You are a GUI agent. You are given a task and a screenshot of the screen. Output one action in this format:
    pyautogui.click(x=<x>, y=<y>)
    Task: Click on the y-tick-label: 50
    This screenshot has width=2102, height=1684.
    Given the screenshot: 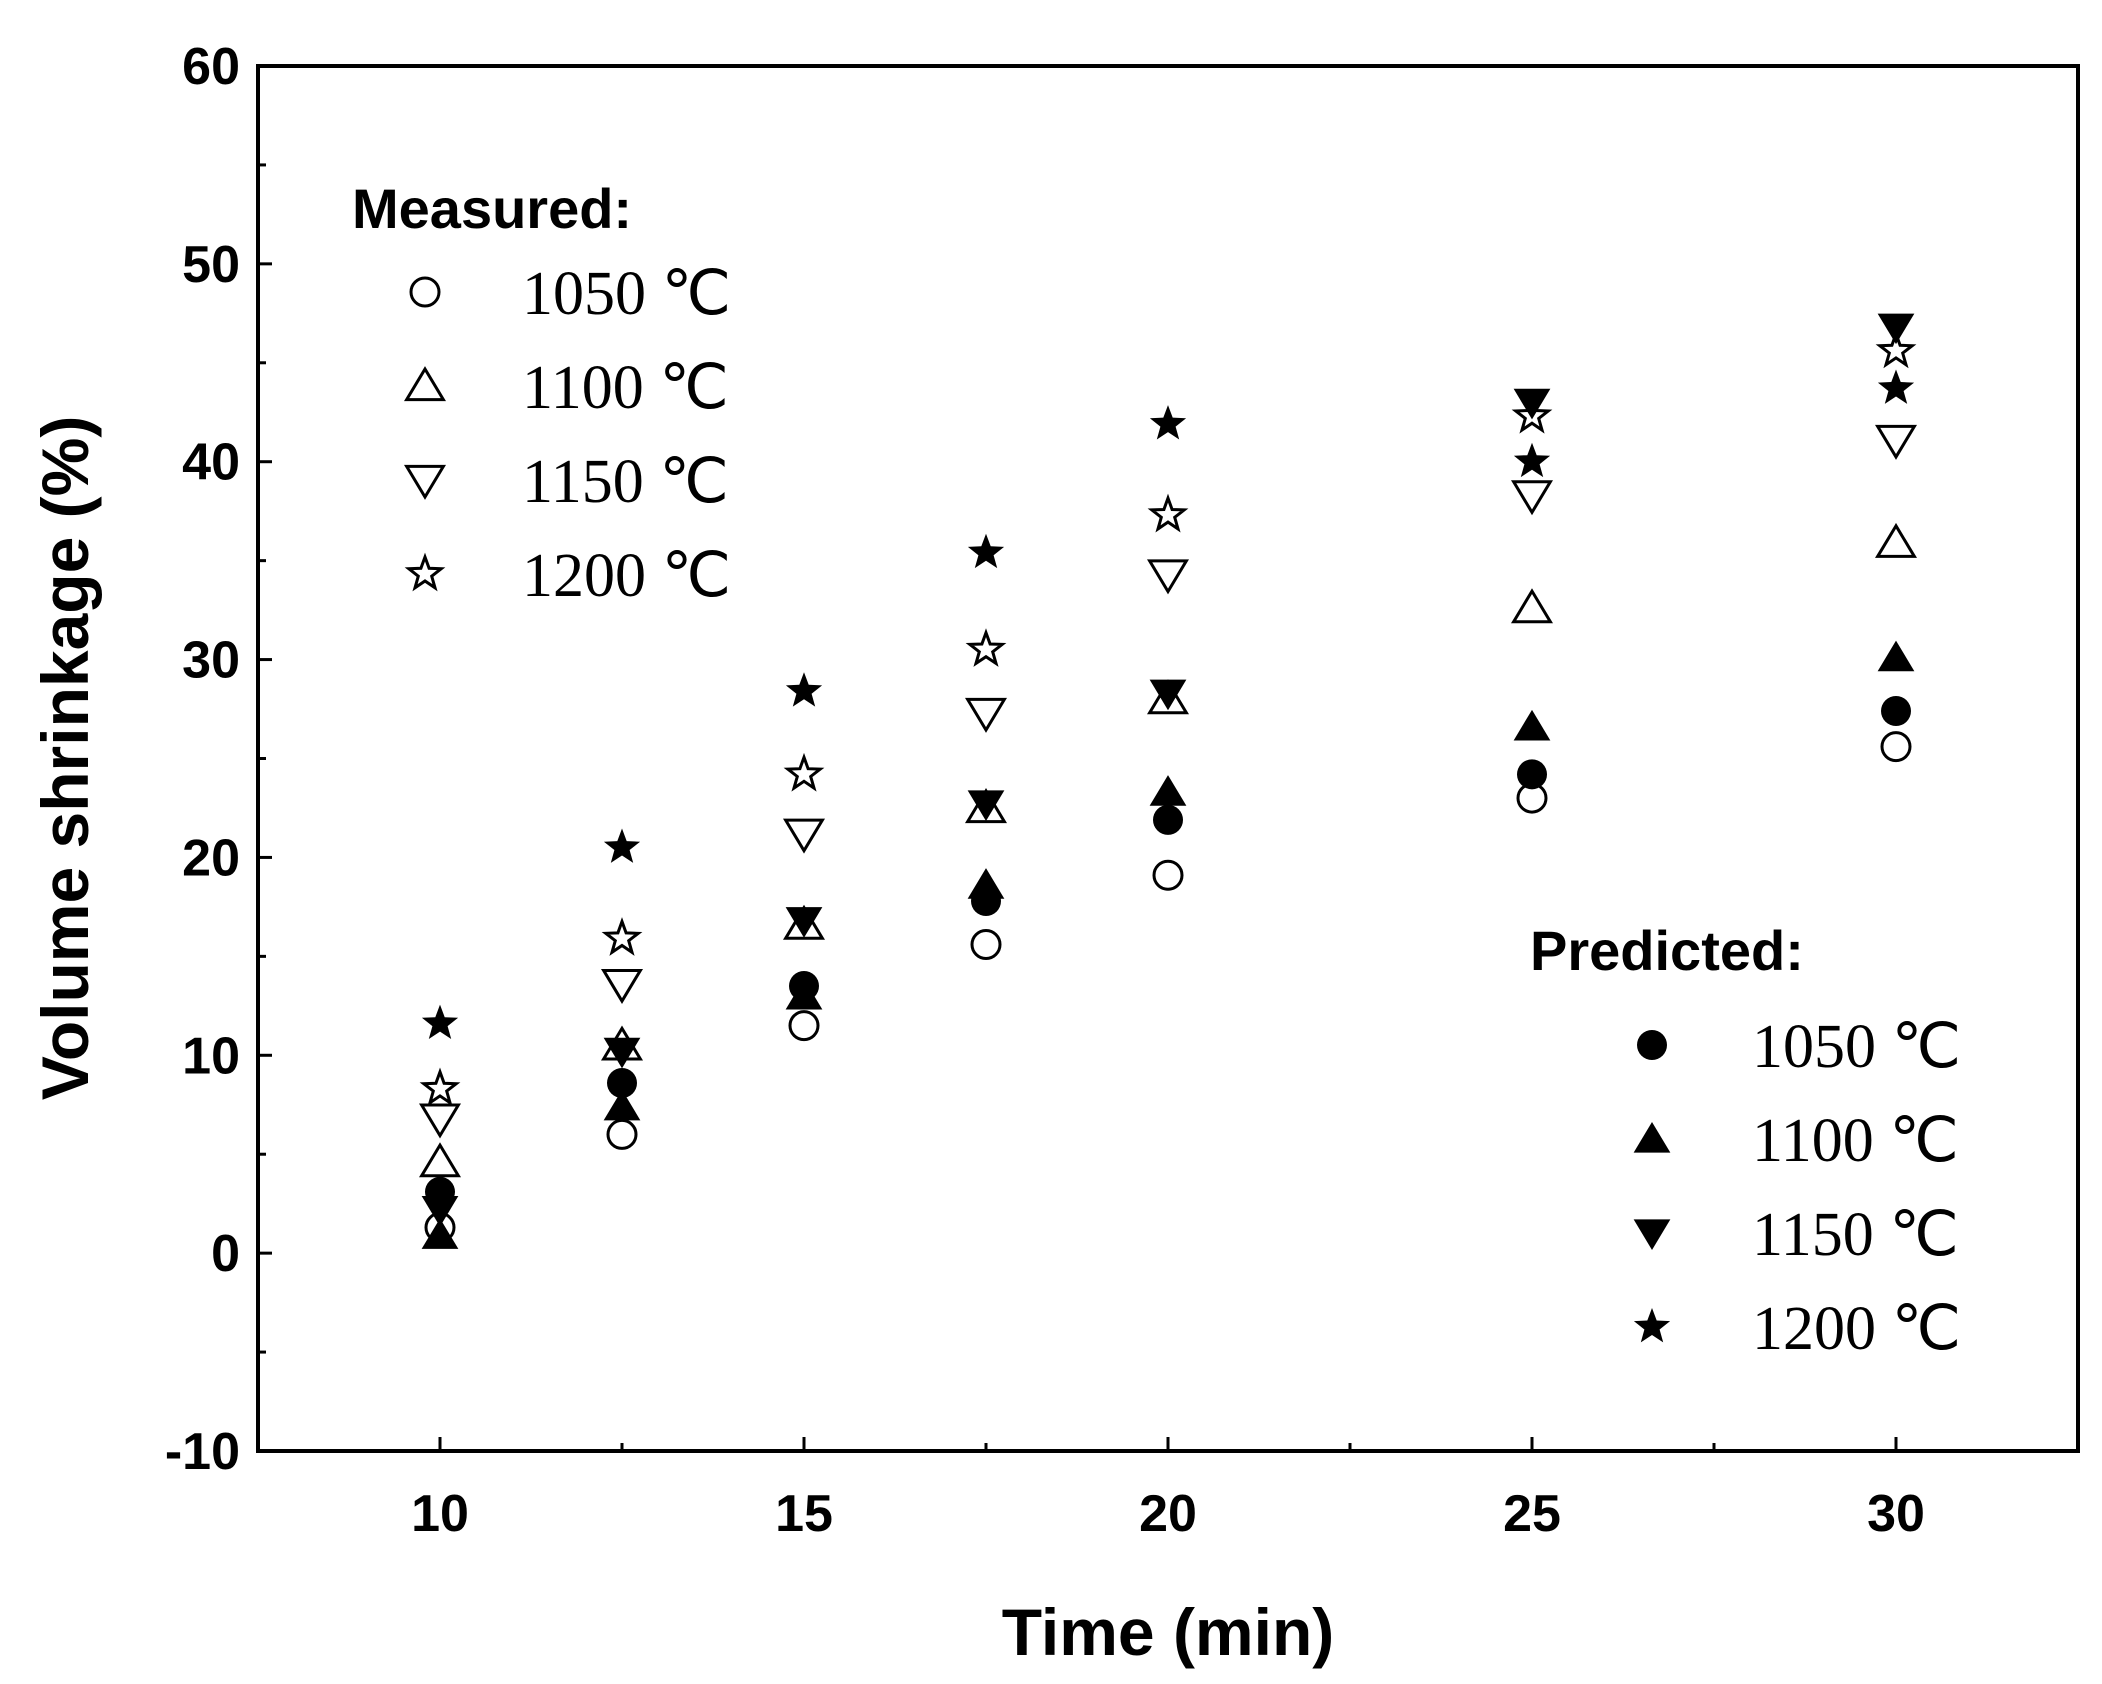 What is the action you would take?
    pyautogui.click(x=211, y=265)
    